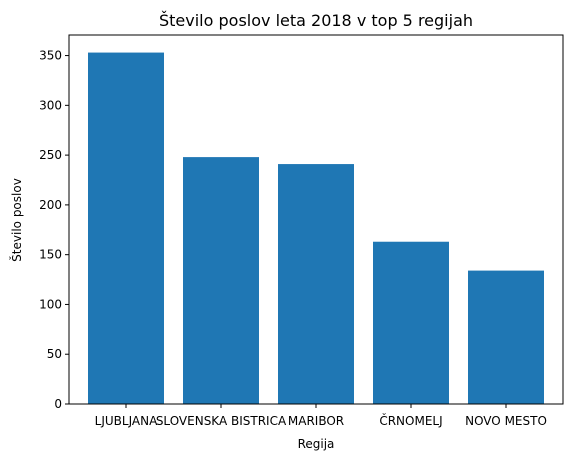 The width and height of the screenshot is (574, 460). Describe the element at coordinates (50, 304) in the screenshot. I see `y-tick-label-2: 100` at that location.